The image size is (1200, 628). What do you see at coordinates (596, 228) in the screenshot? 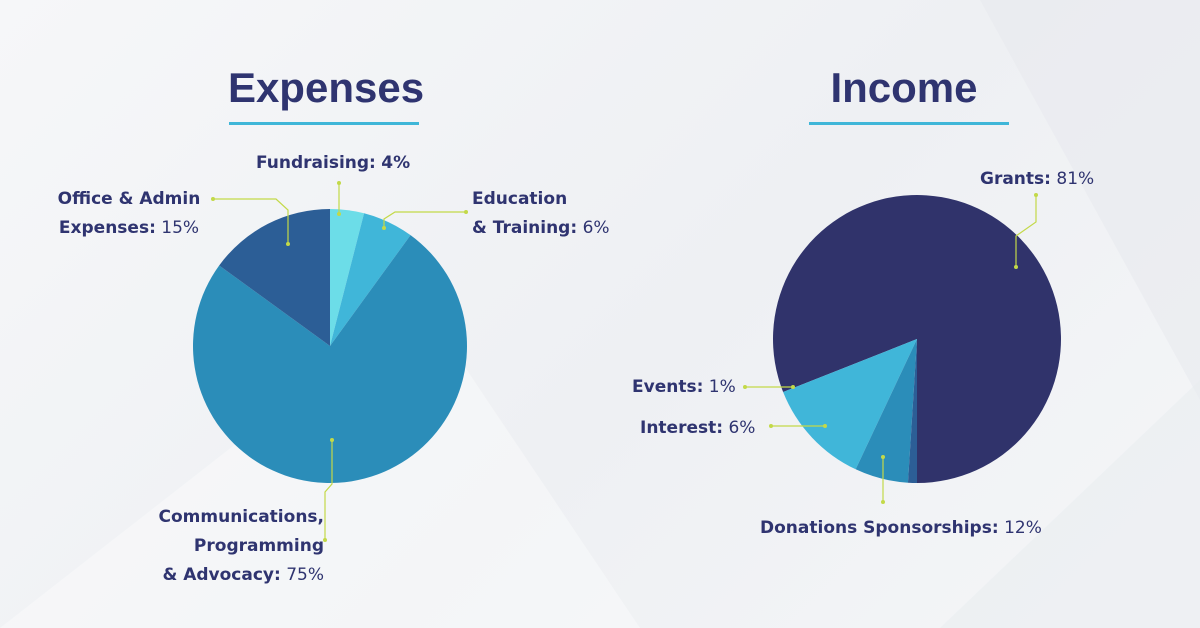
I see `label-education-pct: 6%` at bounding box center [596, 228].